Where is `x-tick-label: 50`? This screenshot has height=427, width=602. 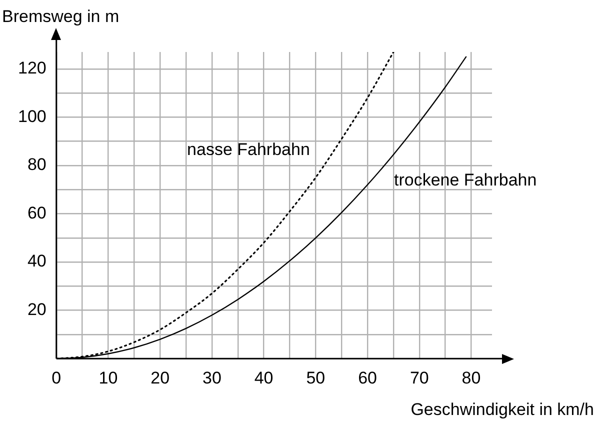
x-tick-label: 50 is located at coordinates (316, 378).